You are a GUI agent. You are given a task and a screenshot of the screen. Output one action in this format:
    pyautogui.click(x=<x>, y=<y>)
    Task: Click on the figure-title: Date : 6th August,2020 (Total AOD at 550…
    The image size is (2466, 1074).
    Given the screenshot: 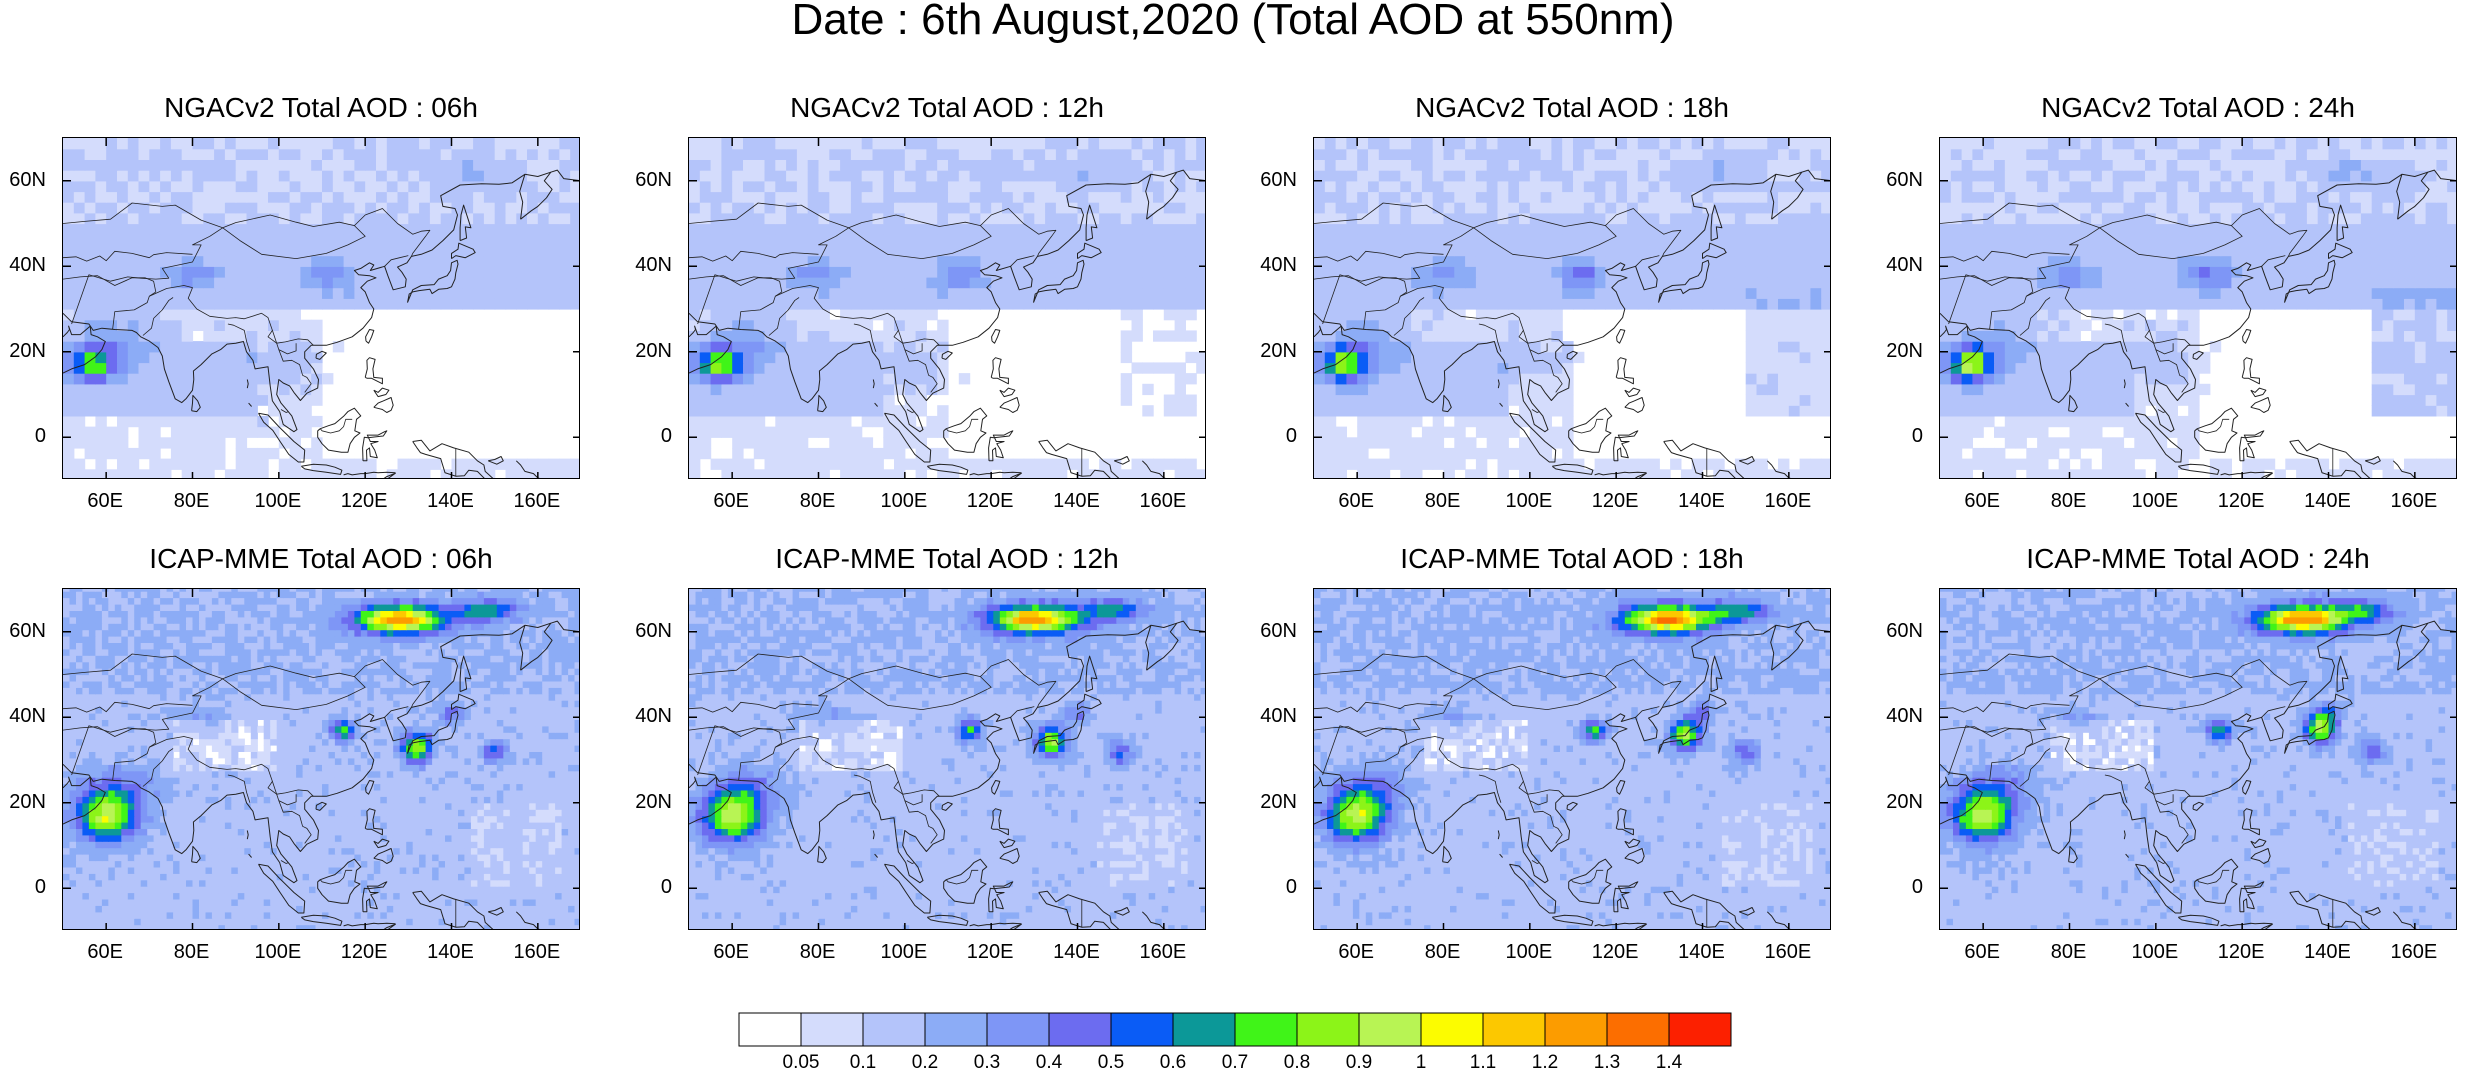 What is the action you would take?
    pyautogui.click(x=1233, y=24)
    